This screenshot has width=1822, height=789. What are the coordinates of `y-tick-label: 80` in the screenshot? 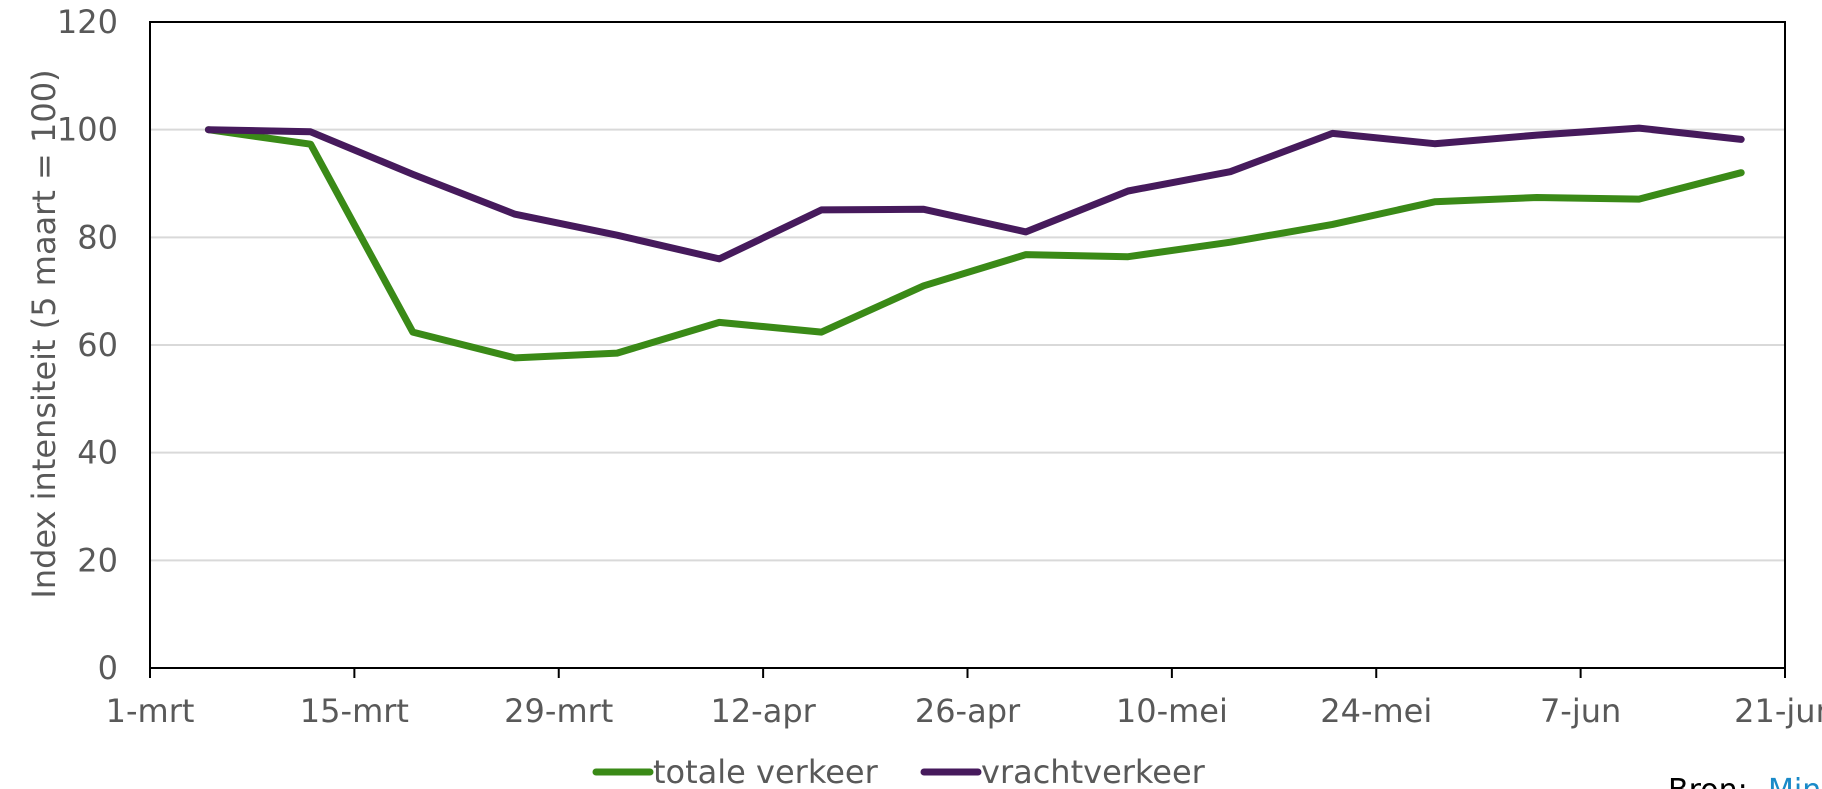 It's located at (97, 237).